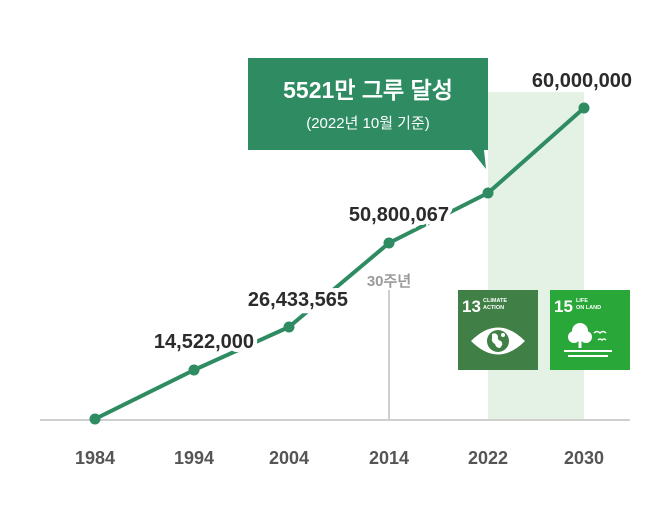 Image resolution: width=670 pixels, height=530 pixels. I want to click on highlight-band, so click(536, 256).